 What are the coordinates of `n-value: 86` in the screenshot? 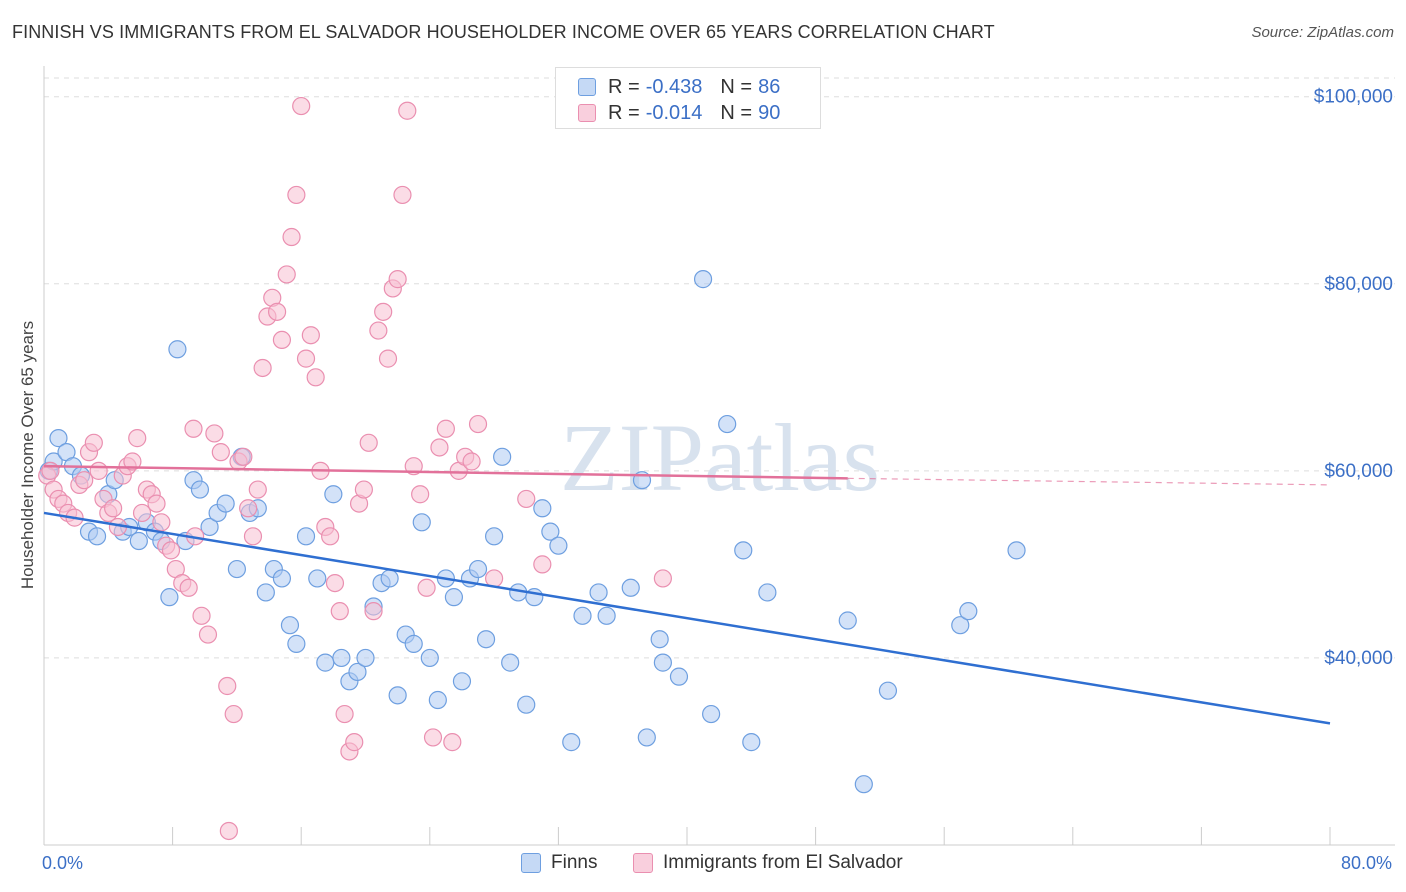 It's located at (769, 86).